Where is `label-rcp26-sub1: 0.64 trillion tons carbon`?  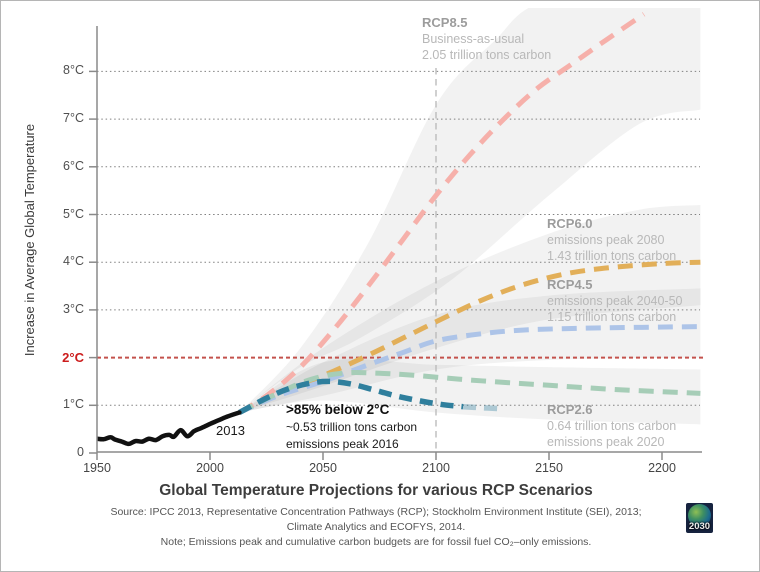
label-rcp26-sub1: 0.64 trillion tons carbon is located at coordinates (612, 426).